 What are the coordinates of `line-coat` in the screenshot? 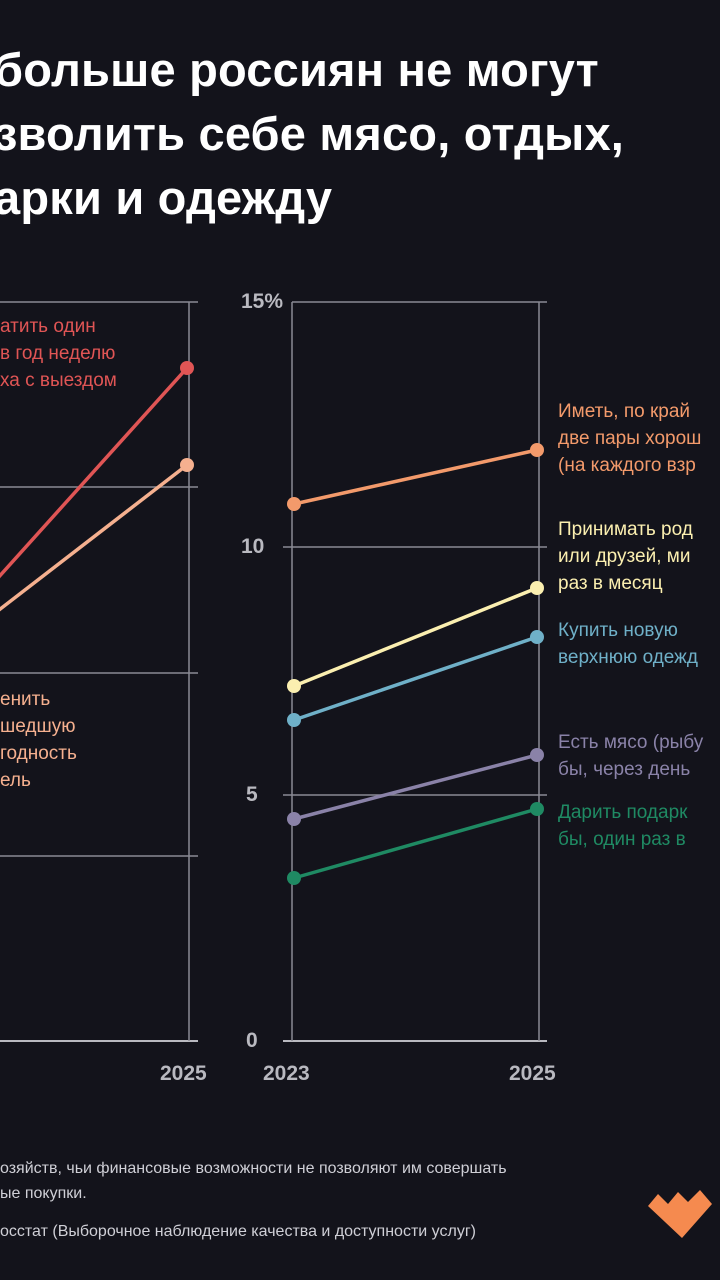 It's located at (415, 678).